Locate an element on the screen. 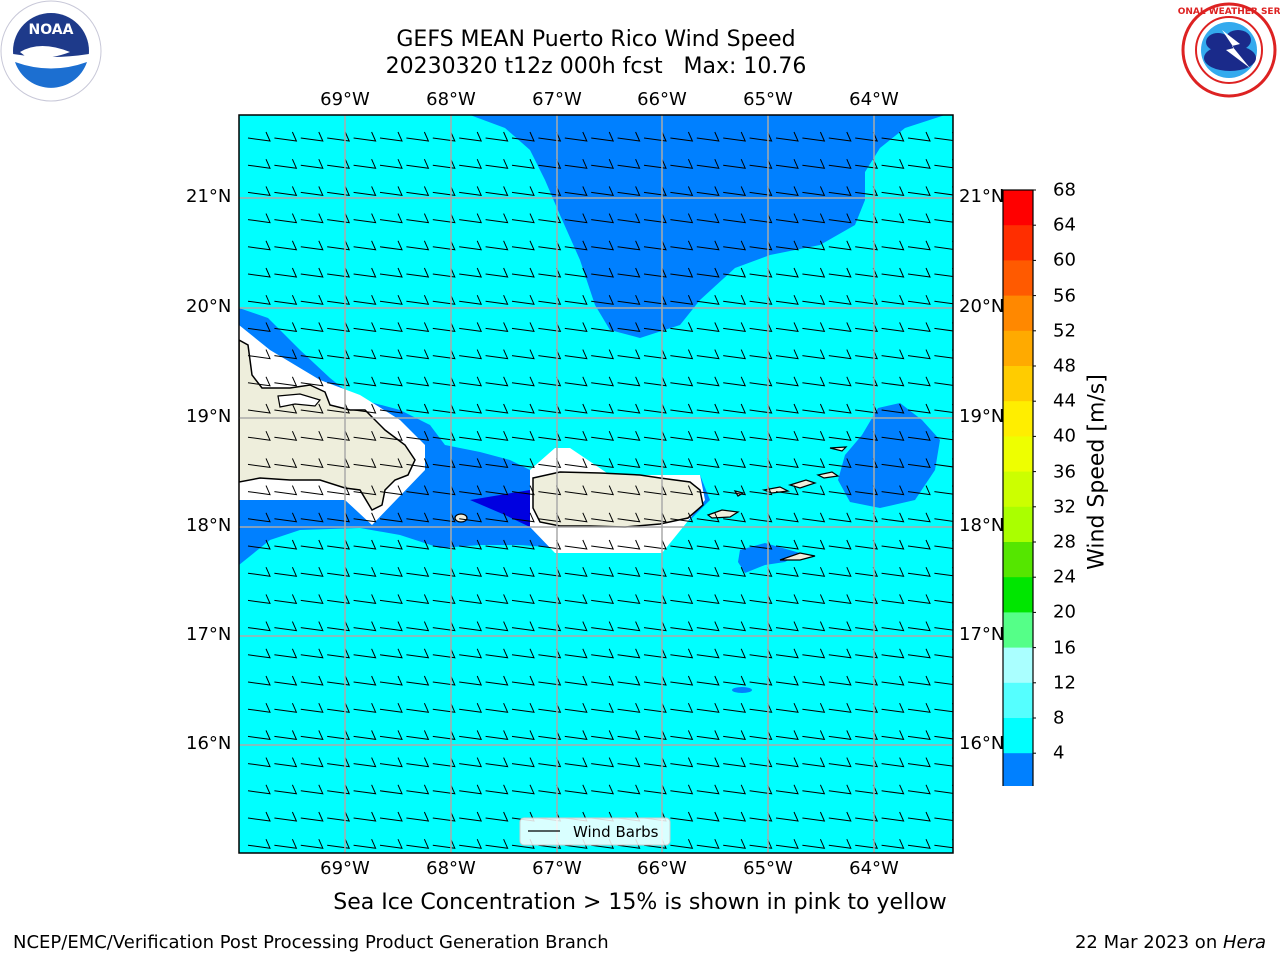 Image resolution: width=1280 pixels, height=960 pixels. lon-label-top: 66°W is located at coordinates (662, 99).